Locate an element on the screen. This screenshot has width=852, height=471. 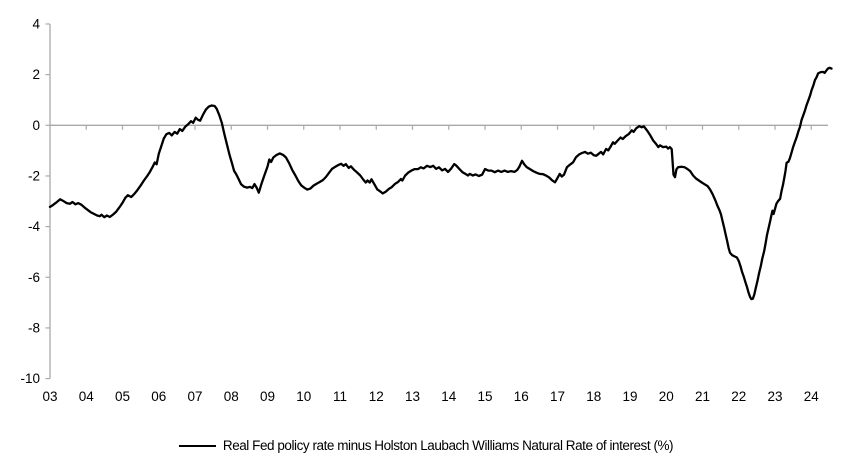
x-tick-label: 09 is located at coordinates (267, 396).